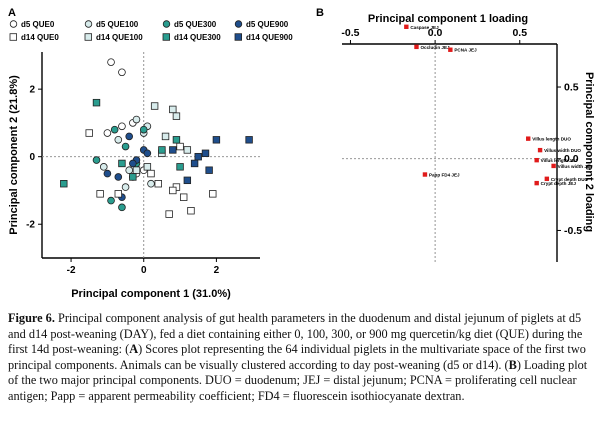 This screenshot has height=448, width=600. Describe the element at coordinates (32, 90) in the screenshot. I see `y-tick-label: 2` at that location.